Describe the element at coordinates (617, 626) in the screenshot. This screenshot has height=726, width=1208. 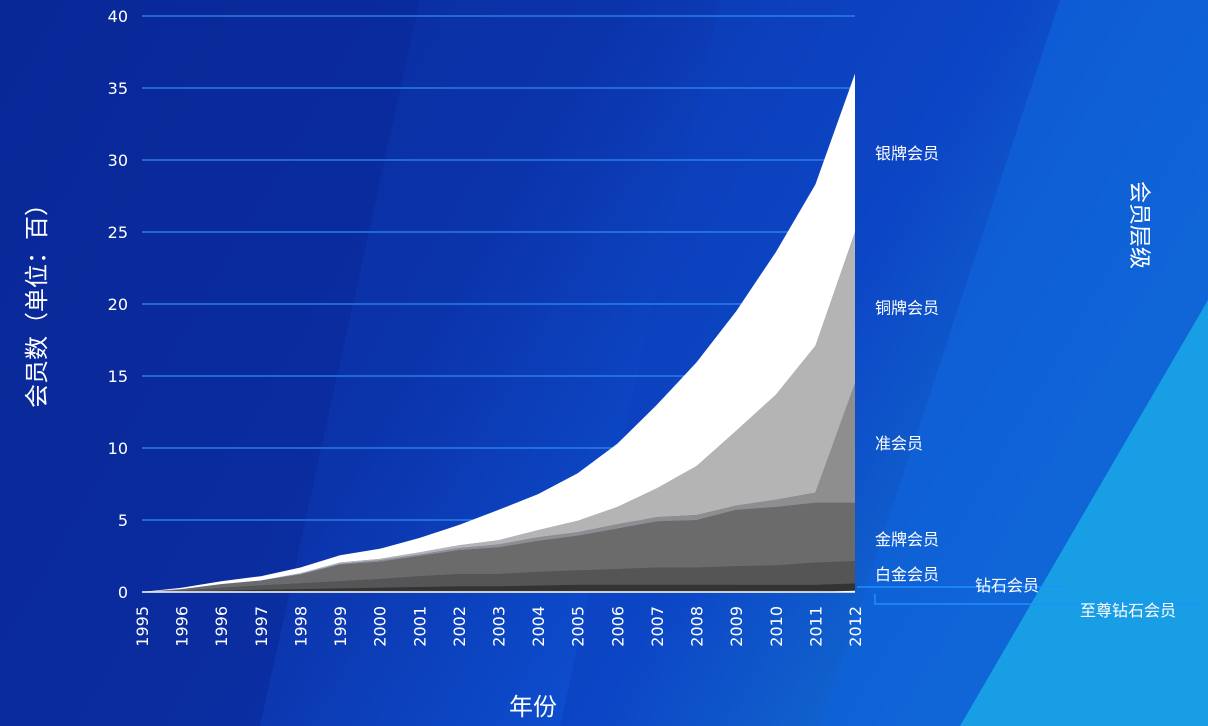
I see `x-tick-label: 2006` at that location.